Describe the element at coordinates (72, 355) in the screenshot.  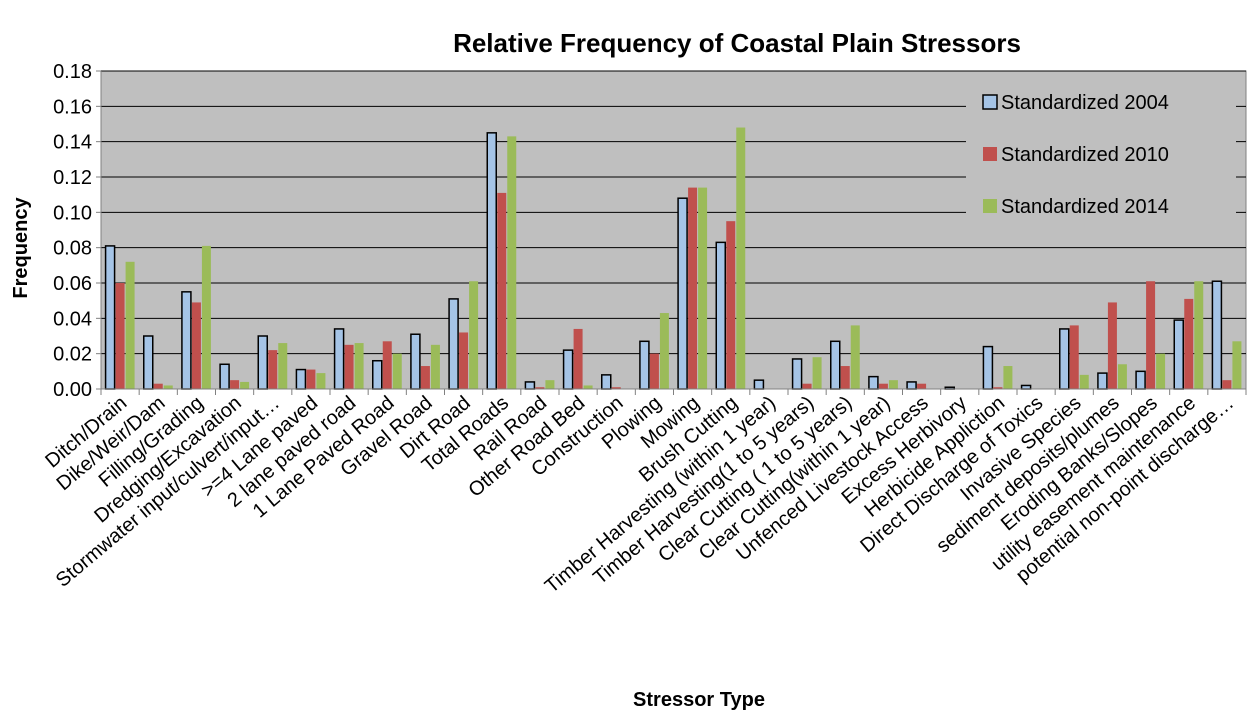
I see `y-tick-label: 0.02` at that location.